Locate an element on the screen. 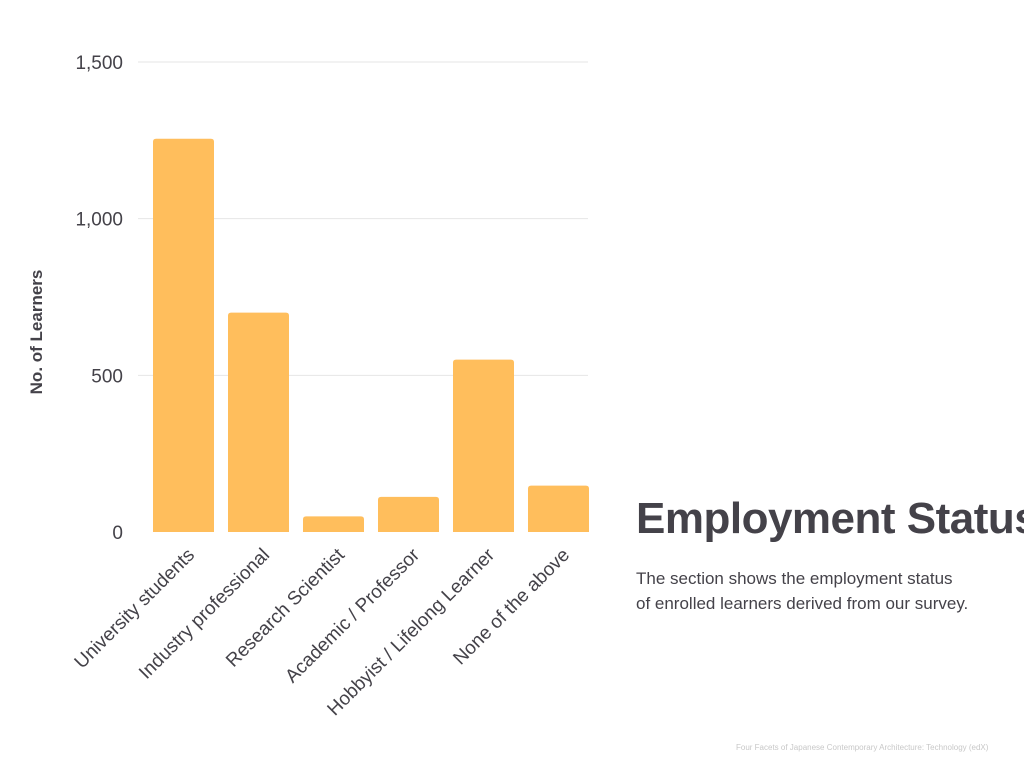  description-line-1: The section shows the employment status is located at coordinates (794, 578).